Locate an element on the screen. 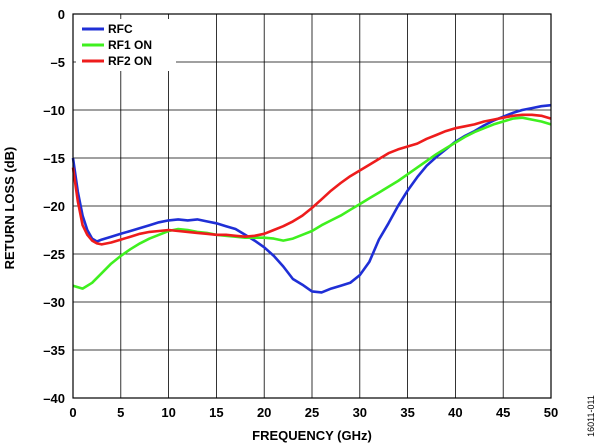 This screenshot has height=447, width=601. y-tick-label: –10 is located at coordinates (54, 110).